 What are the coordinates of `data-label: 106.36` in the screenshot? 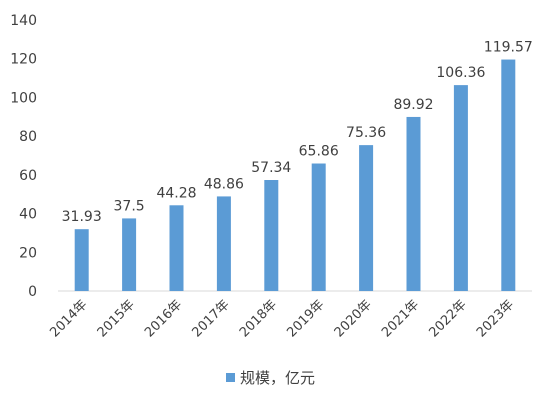 It's located at (460, 73).